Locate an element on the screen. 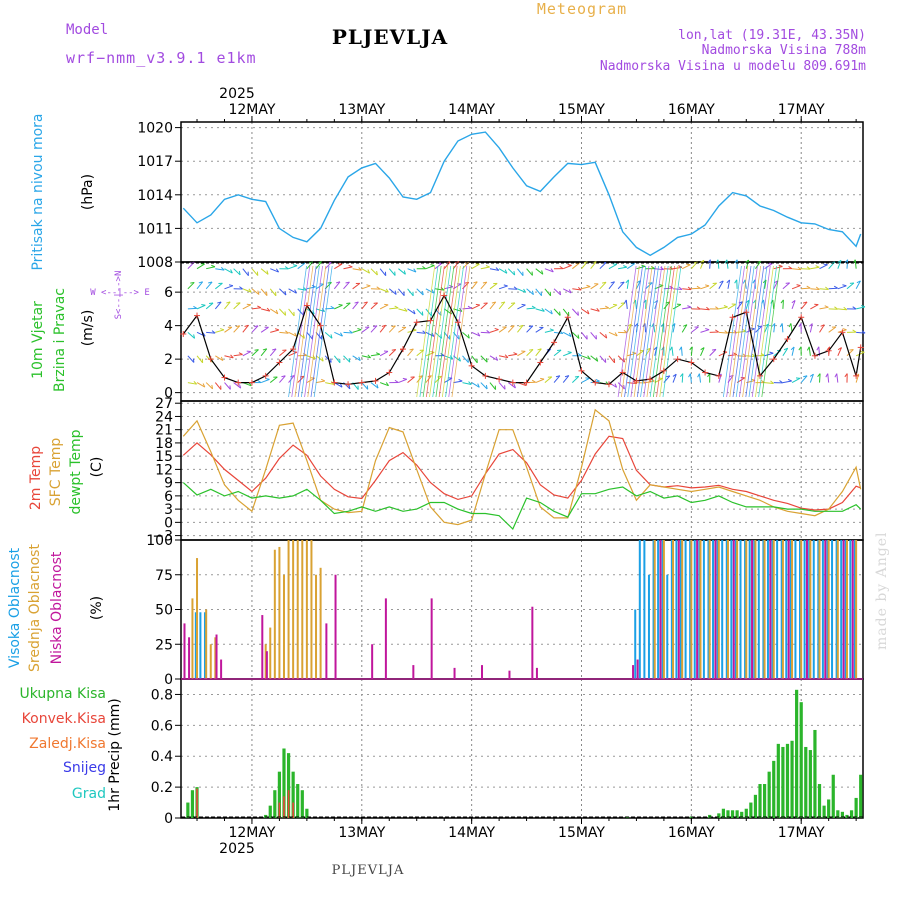  wind-tick-label: 2 is located at coordinates (168, 360).